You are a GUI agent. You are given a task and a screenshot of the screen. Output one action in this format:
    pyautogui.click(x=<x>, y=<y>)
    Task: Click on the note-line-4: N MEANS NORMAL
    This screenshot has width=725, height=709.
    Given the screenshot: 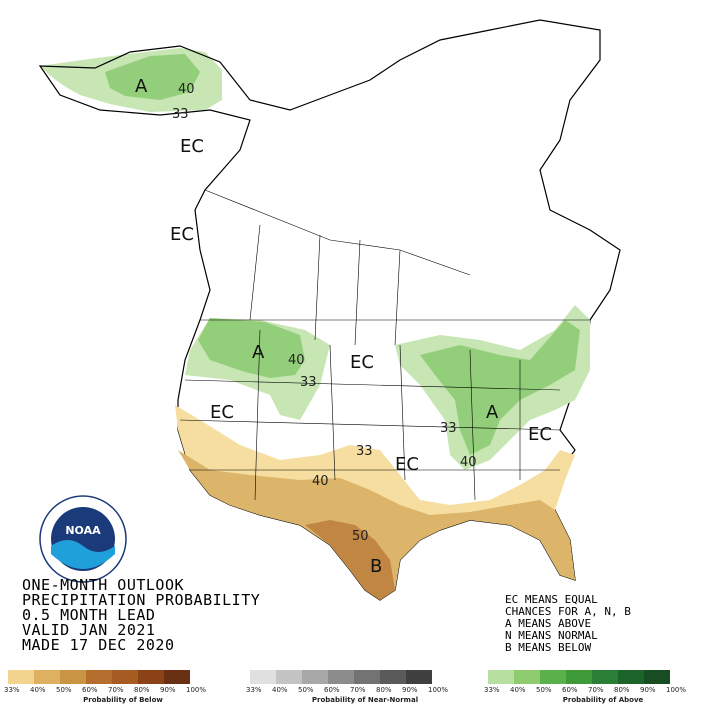 What is the action you would take?
    pyautogui.click(x=551, y=635)
    